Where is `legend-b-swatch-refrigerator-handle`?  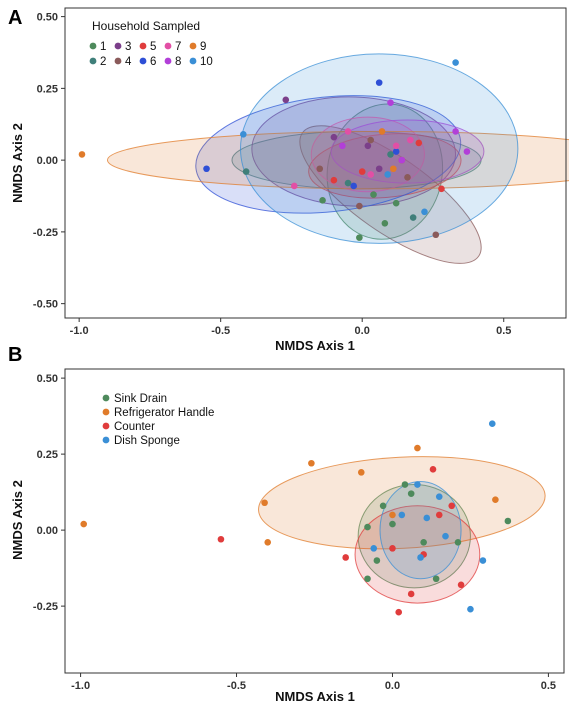 legend-b-swatch-refrigerator-handle is located at coordinates (106, 412).